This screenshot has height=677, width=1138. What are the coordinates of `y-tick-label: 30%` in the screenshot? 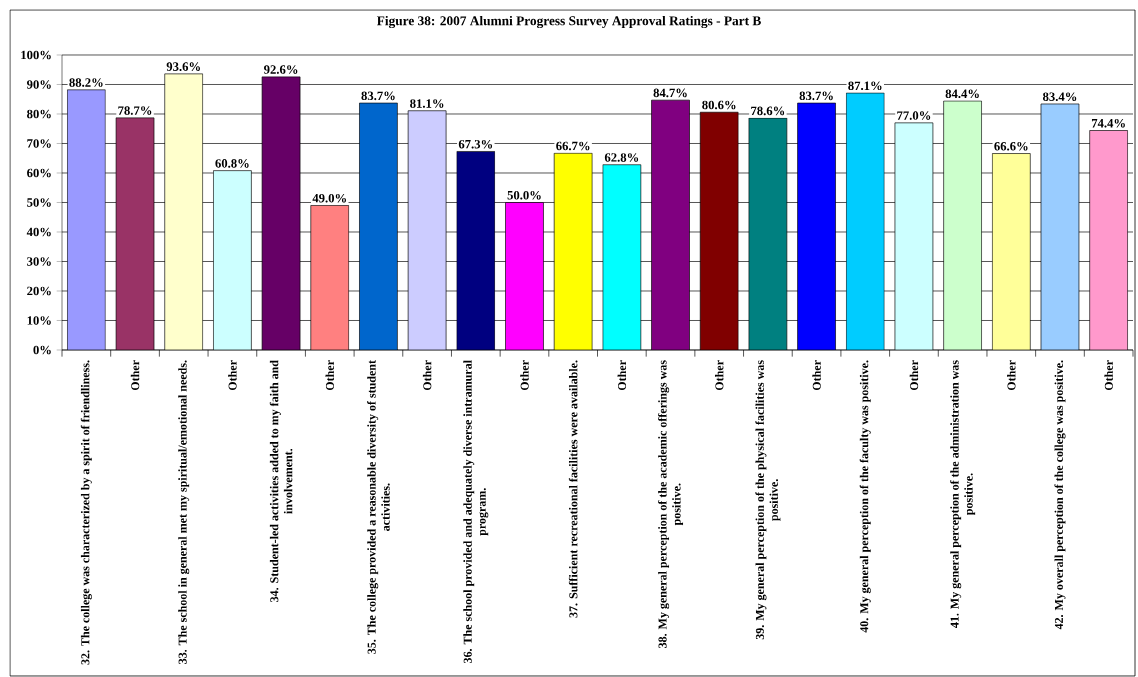 It's located at (39, 261).